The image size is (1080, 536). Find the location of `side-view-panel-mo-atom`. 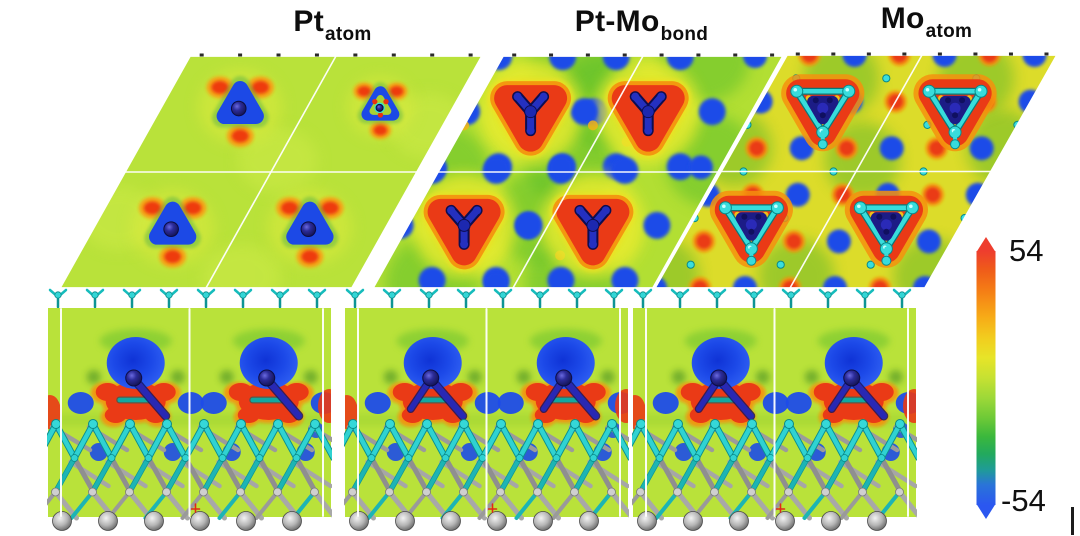

side-view-panel-mo-atom is located at coordinates (774, 409).